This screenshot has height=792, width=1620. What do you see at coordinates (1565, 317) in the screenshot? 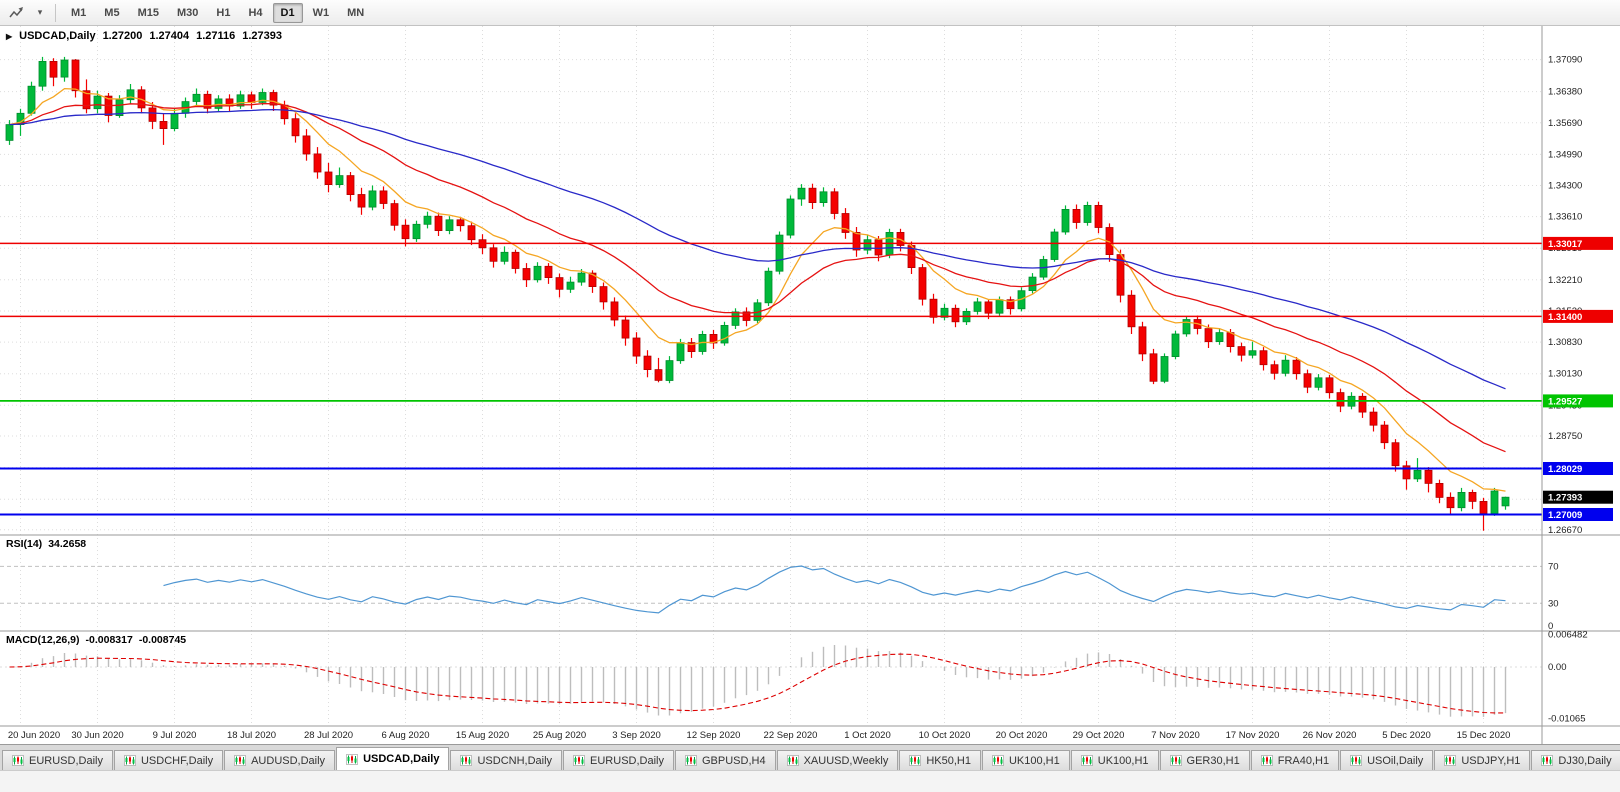
I see `svg-text: 1.31400` at bounding box center [1565, 317].